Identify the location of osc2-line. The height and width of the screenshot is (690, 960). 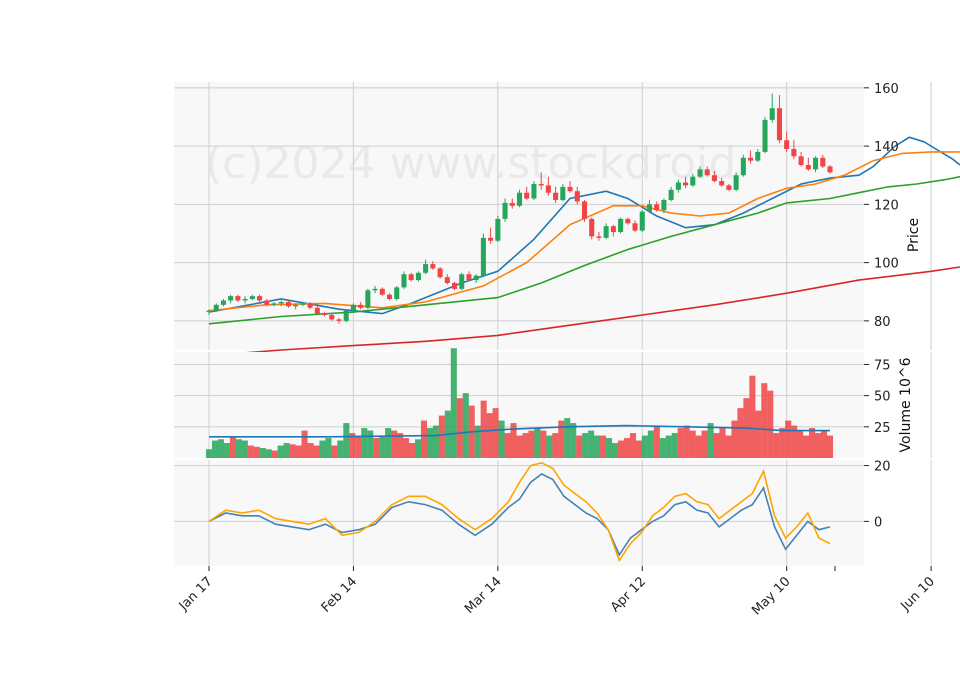
(519, 512).